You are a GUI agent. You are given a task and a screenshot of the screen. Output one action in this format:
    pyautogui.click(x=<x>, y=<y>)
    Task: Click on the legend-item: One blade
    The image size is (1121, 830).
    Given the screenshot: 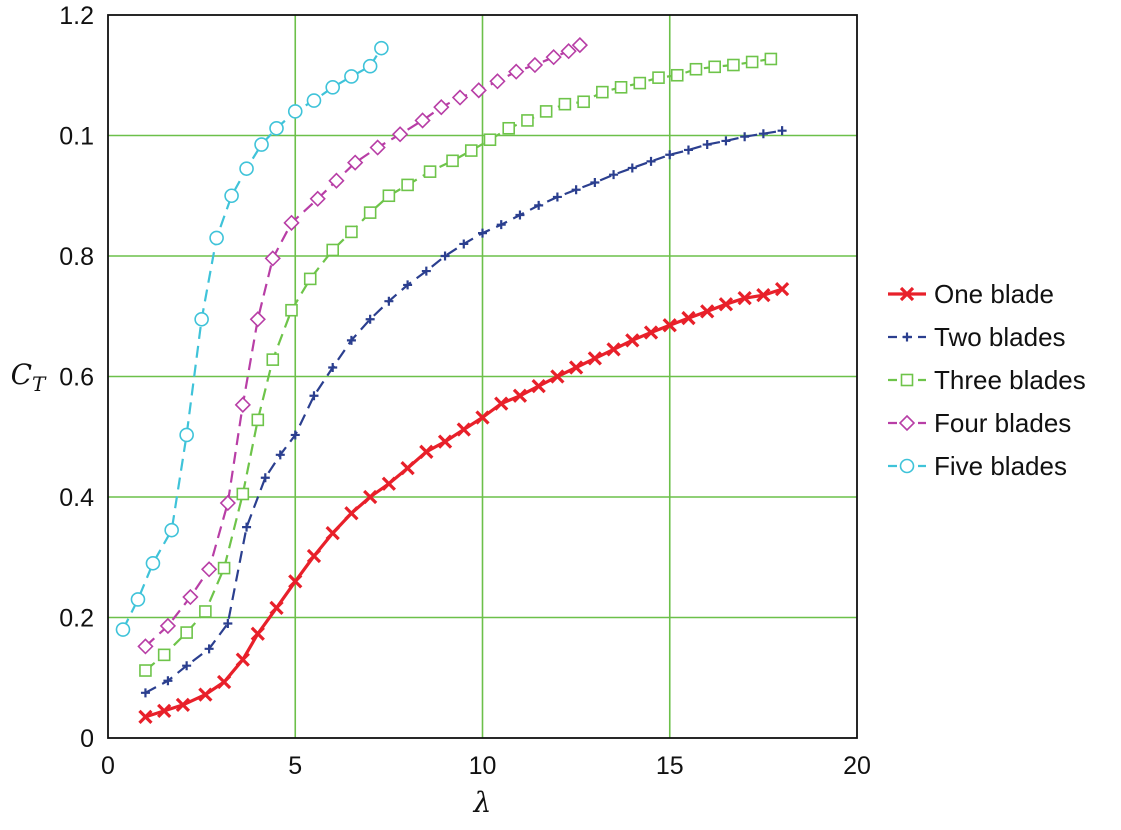 What is the action you would take?
    pyautogui.click(x=971, y=294)
    